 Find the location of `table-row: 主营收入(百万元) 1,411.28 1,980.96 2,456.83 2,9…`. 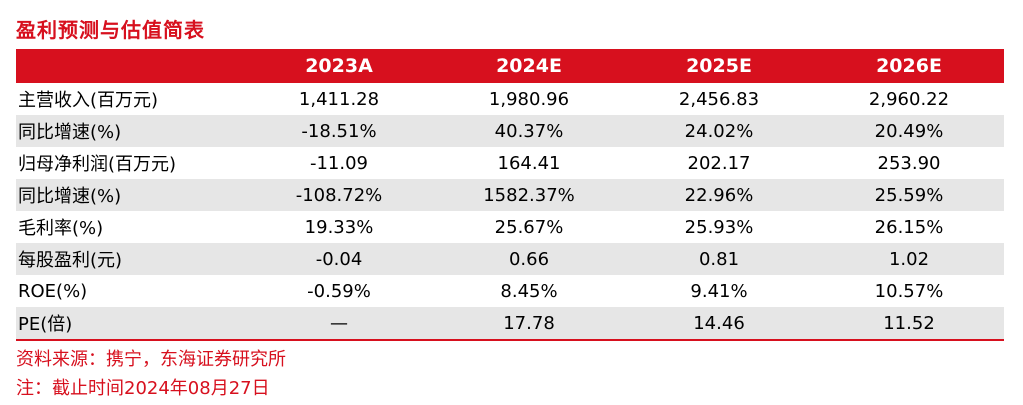

table-row: 主营收入(百万元) 1,411.28 1,980.96 2,456.83 2,9… is located at coordinates (510, 99).